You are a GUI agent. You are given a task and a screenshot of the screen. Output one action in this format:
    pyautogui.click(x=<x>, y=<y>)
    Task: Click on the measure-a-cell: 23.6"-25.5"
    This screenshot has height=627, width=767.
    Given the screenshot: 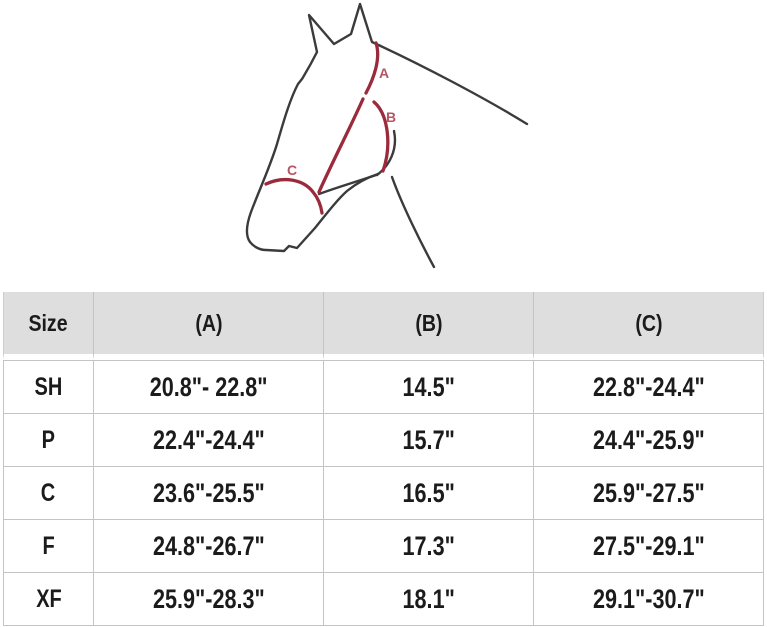 What is the action you would take?
    pyautogui.click(x=208, y=493)
    